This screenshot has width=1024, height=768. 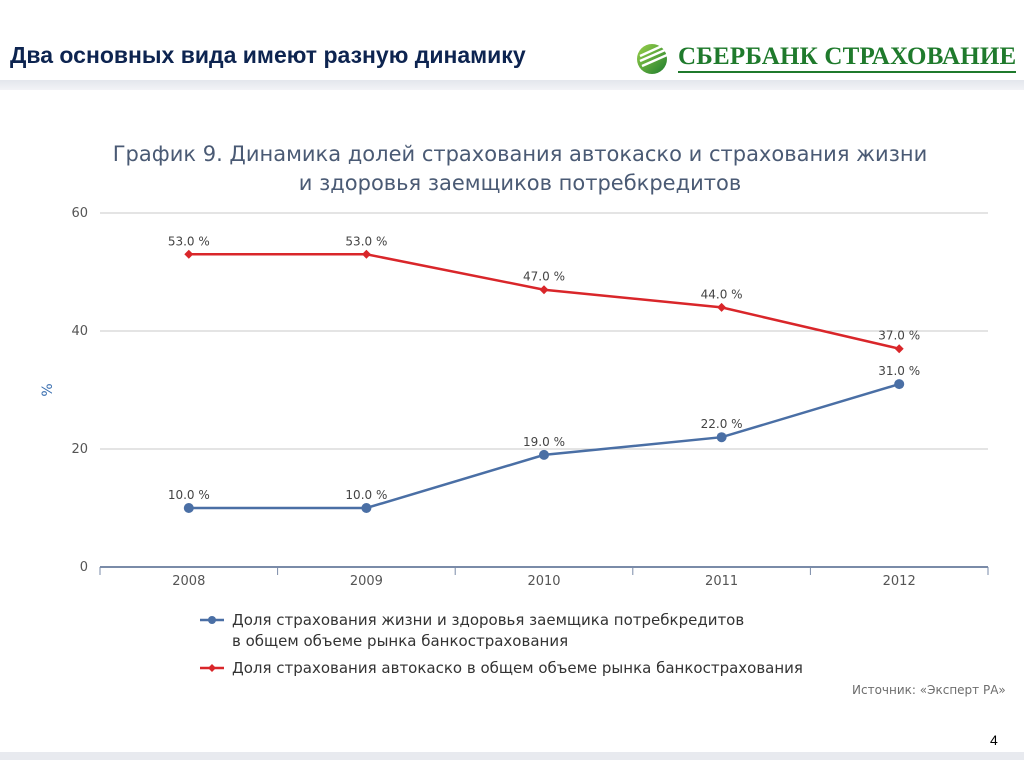 What do you see at coordinates (520, 183) in the screenshot?
I see `chart-title-line-2: и здоровья заемщиков потребкредитов` at bounding box center [520, 183].